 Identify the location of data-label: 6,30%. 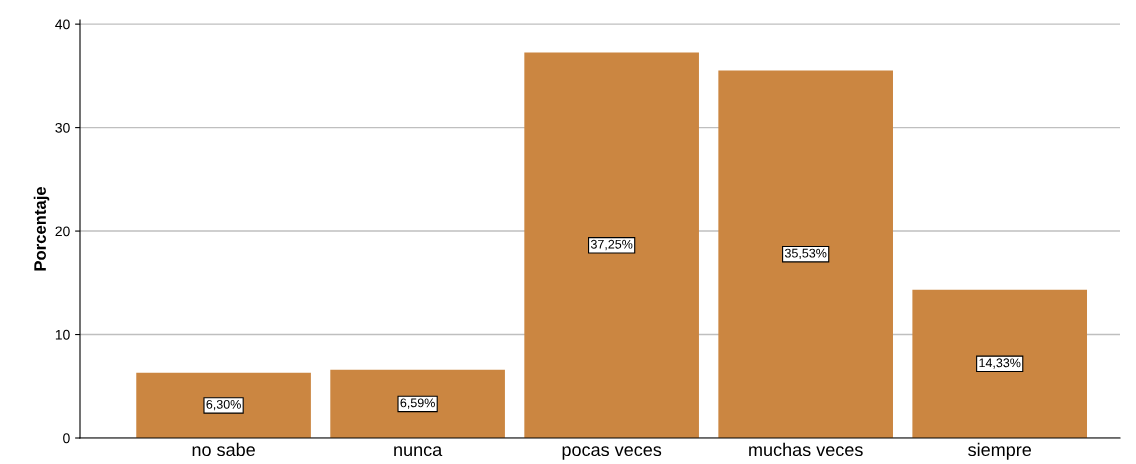
(223, 405).